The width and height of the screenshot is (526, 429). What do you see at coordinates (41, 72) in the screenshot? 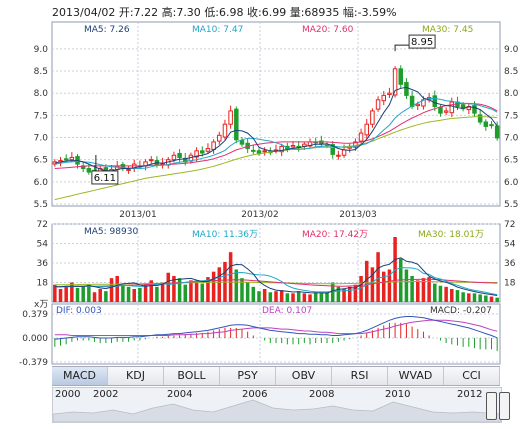
I see `price-axis-tick: 8.5` at bounding box center [41, 72].